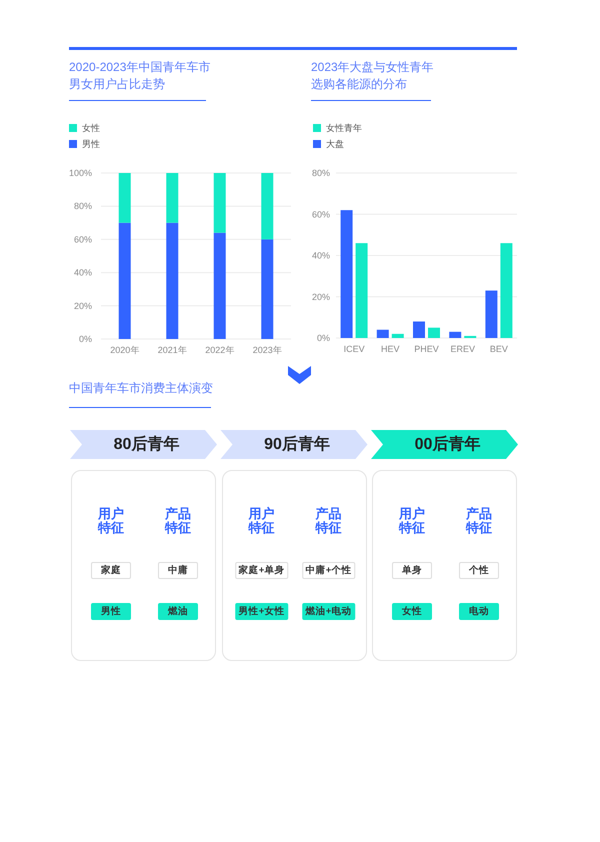 The image size is (600, 842). I want to click on text: 女性, so click(412, 611).